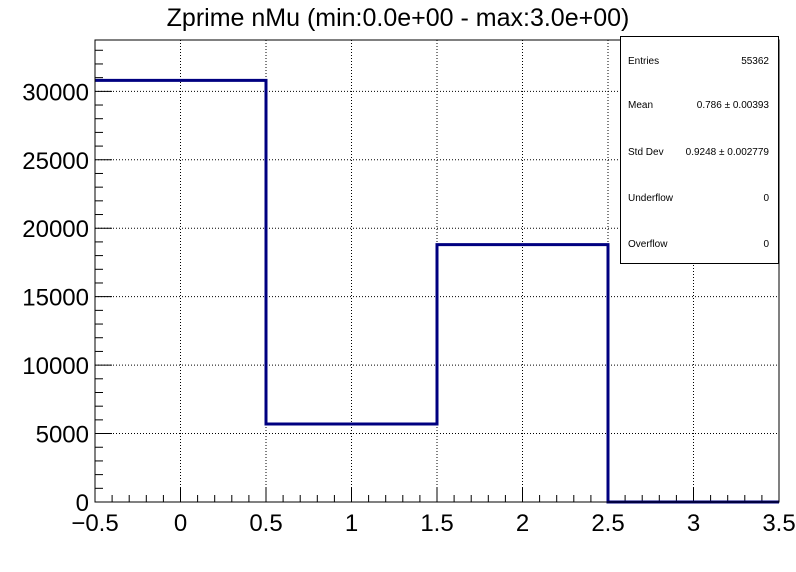 The image size is (796, 572). Describe the element at coordinates (698, 246) in the screenshot. I see `stats-row-overflow: Overflow 0` at that location.